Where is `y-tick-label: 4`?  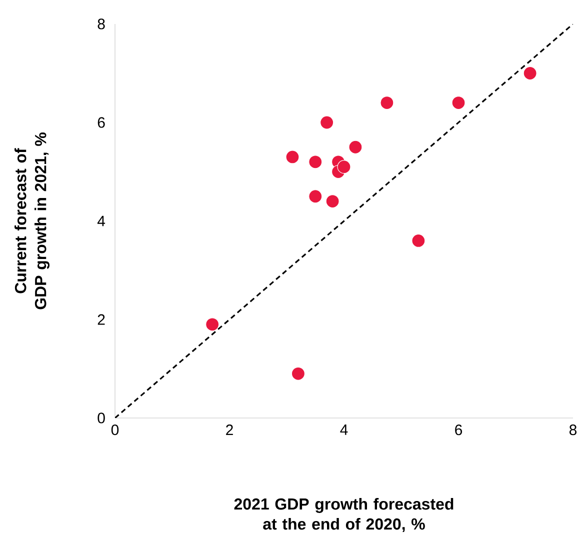
y-tick-label: 4 is located at coordinates (101, 221).